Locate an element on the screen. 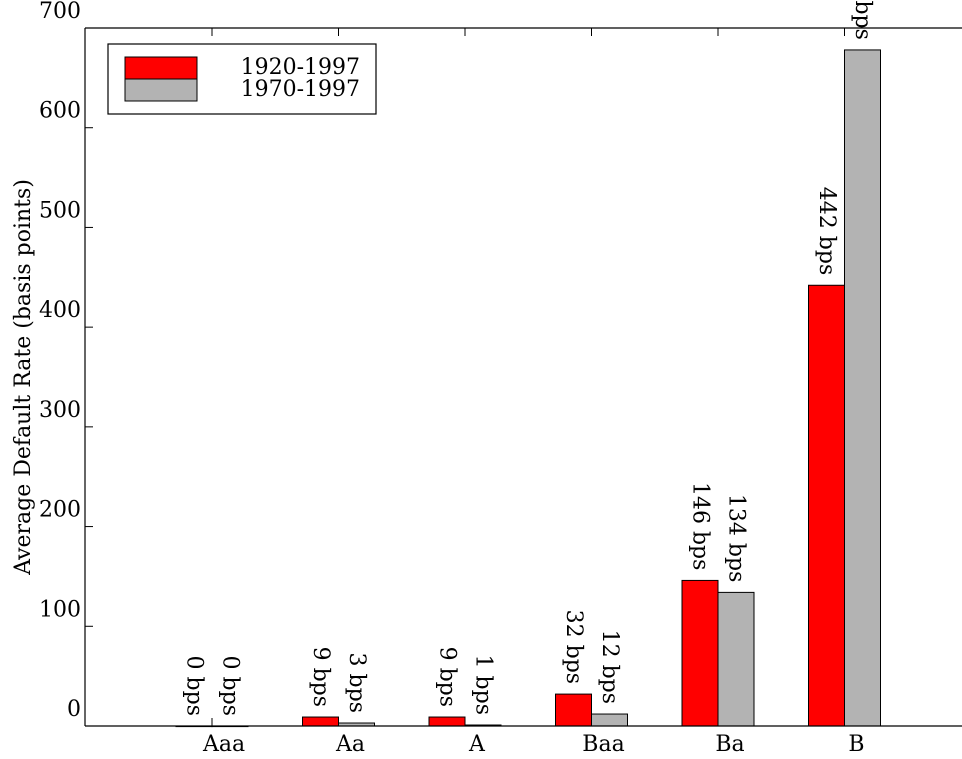  bar-value-label: 678 bps is located at coordinates (862, 20).